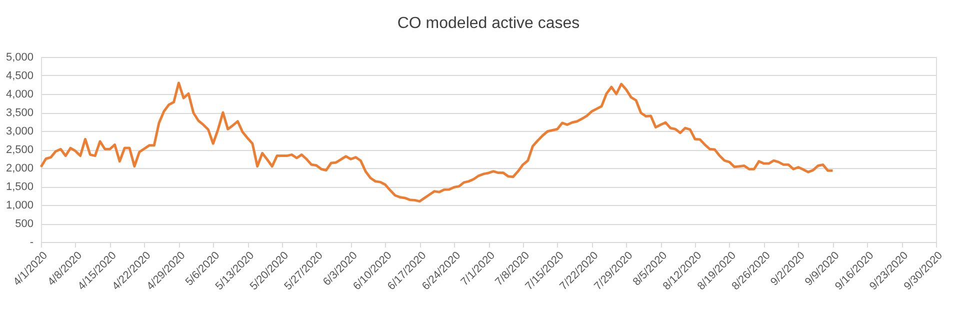  What do you see at coordinates (20, 113) in the screenshot?
I see `y-tick-label: 3,500` at bounding box center [20, 113].